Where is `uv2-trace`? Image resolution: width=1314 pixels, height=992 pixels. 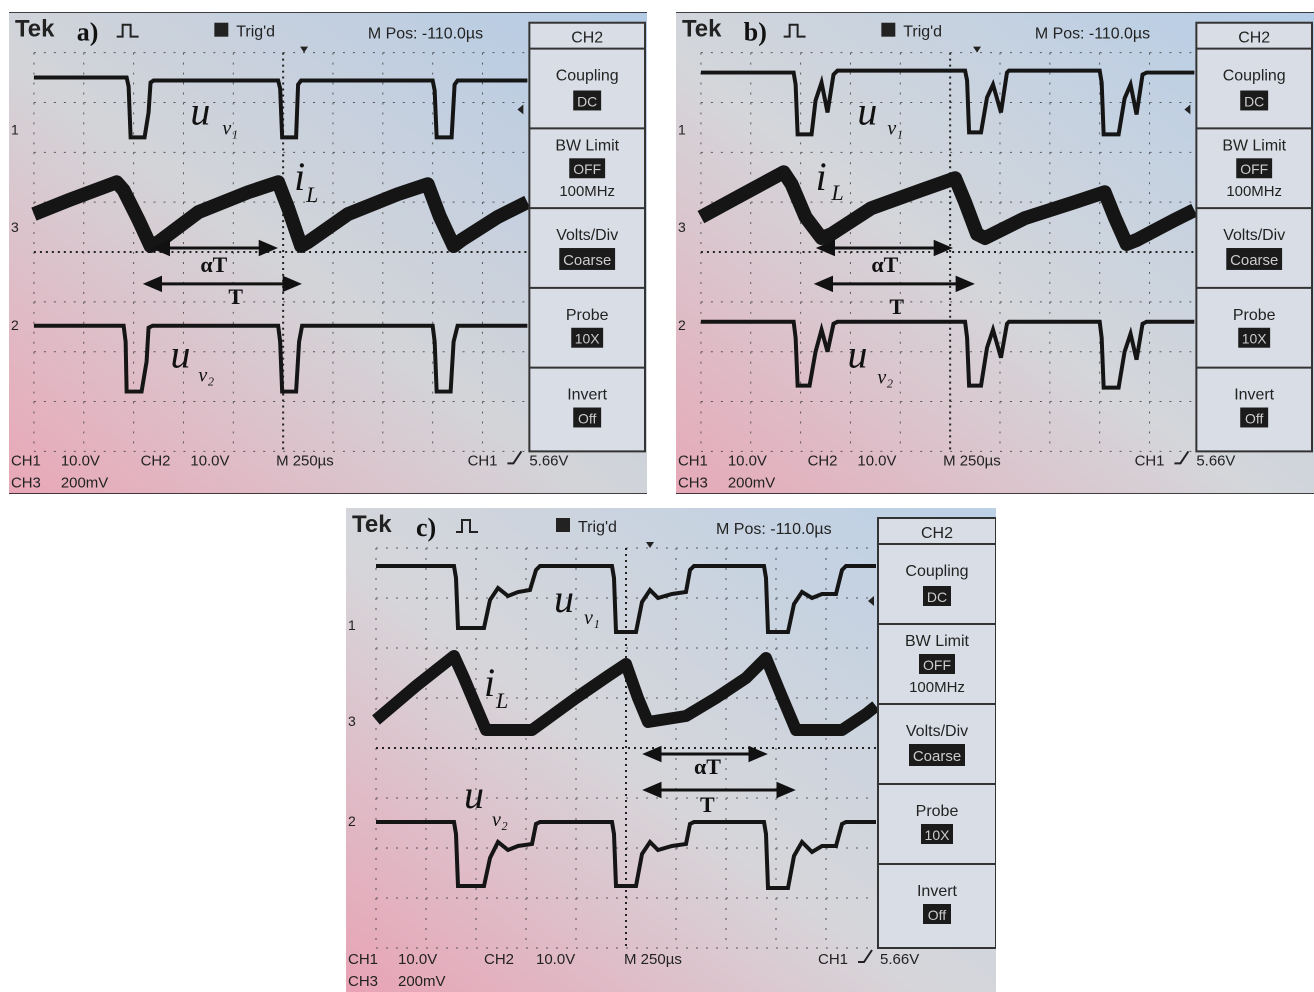 uv2-trace is located at coordinates (626, 855).